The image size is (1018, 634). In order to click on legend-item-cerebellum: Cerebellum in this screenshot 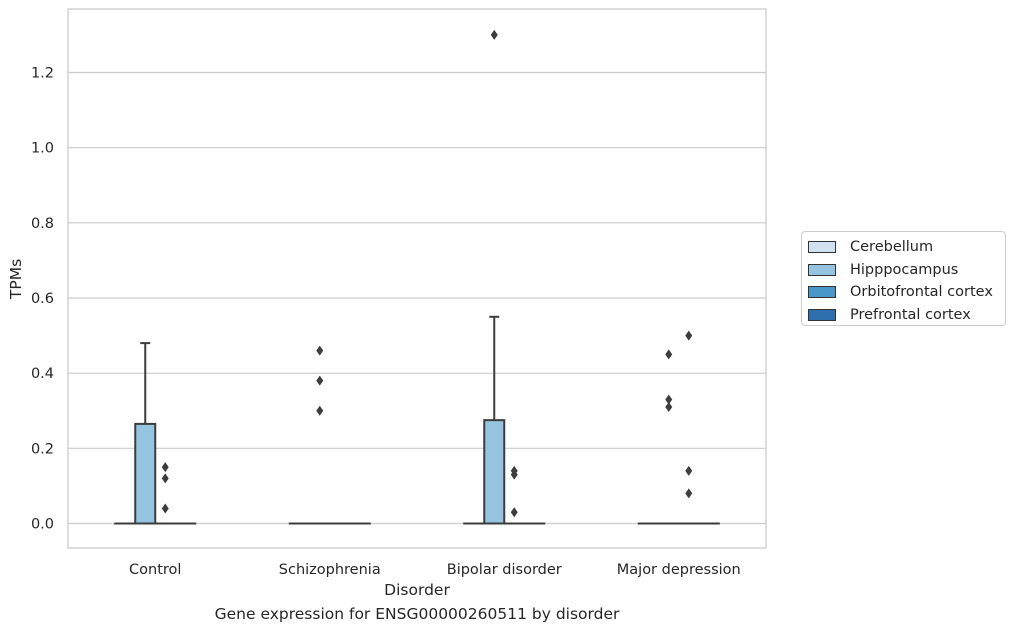, I will do `click(906, 247)`.